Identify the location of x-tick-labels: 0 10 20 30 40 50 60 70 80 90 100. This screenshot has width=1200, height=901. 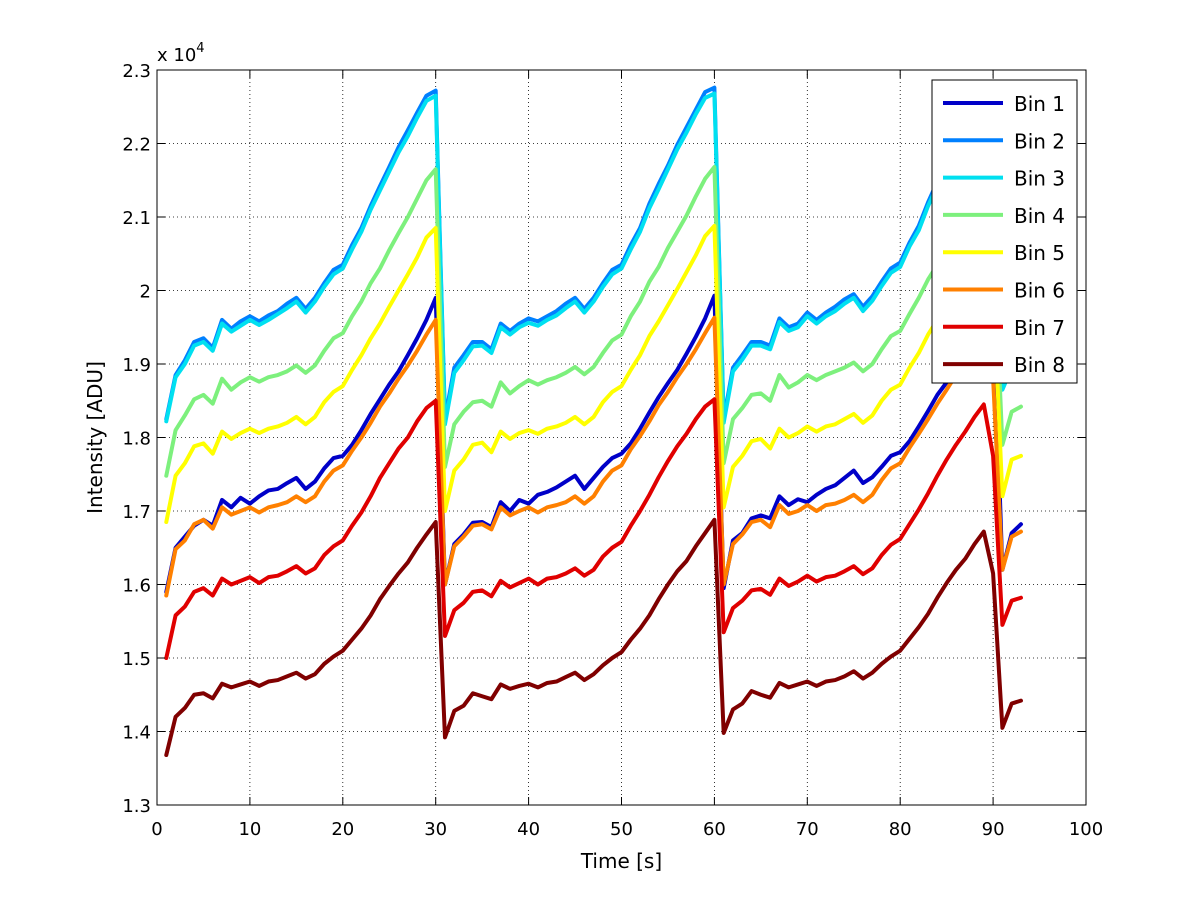
(627, 829).